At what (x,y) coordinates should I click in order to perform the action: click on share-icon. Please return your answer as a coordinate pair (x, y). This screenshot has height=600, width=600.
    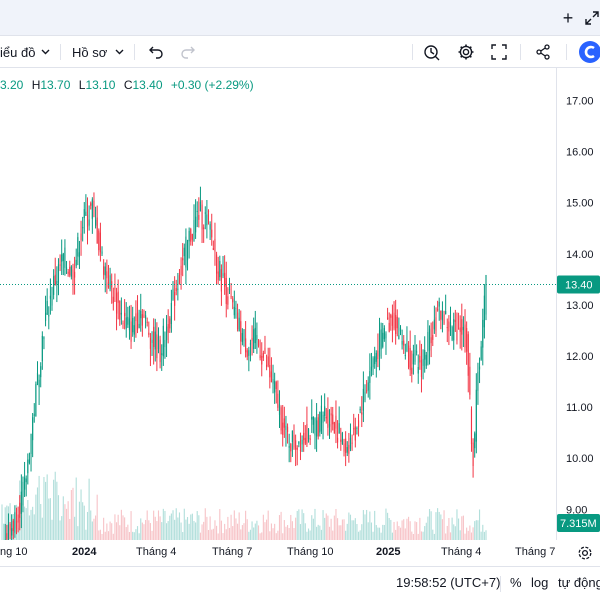
    Looking at the image, I should click on (543, 52).